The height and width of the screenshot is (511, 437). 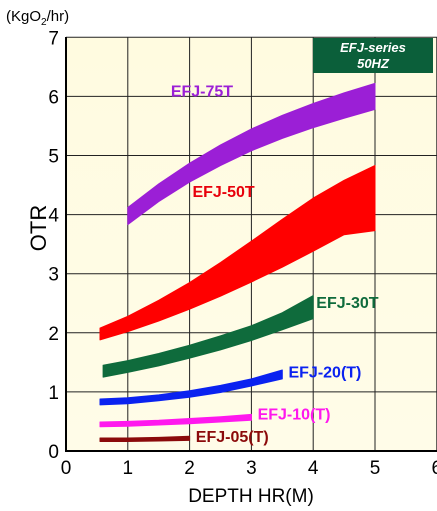 I want to click on badge-line2: 50HZ, so click(x=373, y=63).